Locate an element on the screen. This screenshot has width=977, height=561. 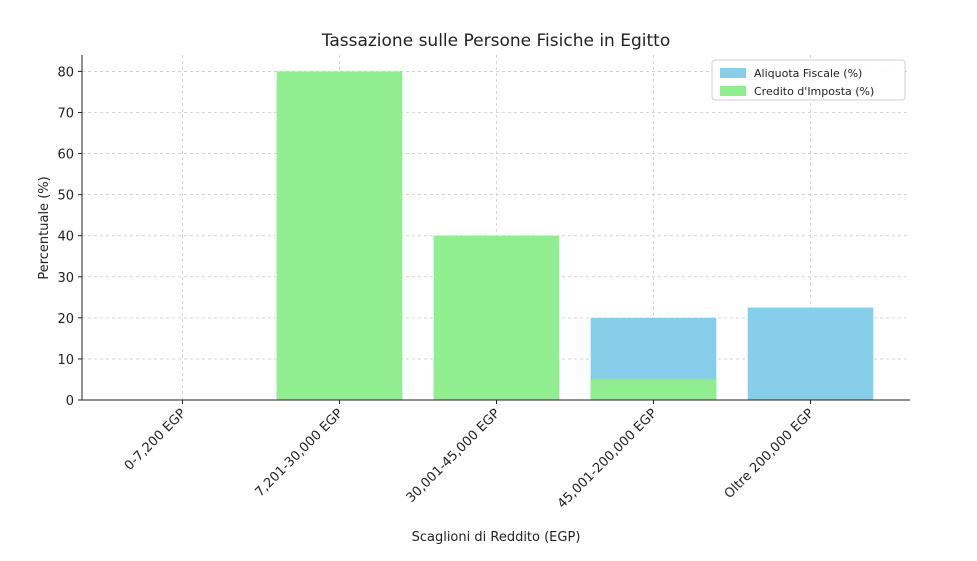
x-tick-label: Oltre 200,000 EGP is located at coordinates (770, 454).